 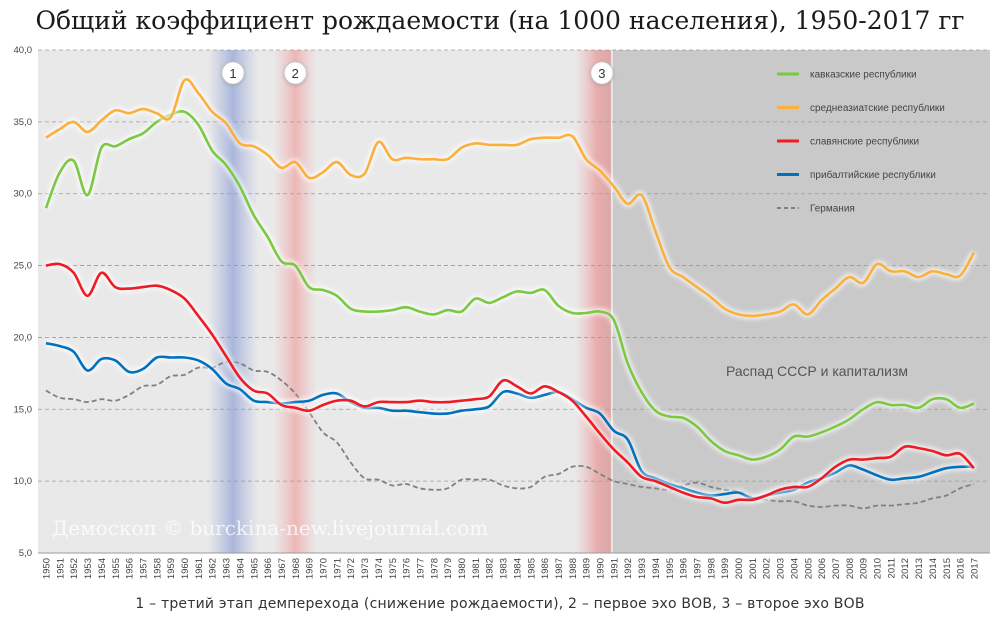 I want to click on y-tick-label: 20,0, so click(x=23, y=337).